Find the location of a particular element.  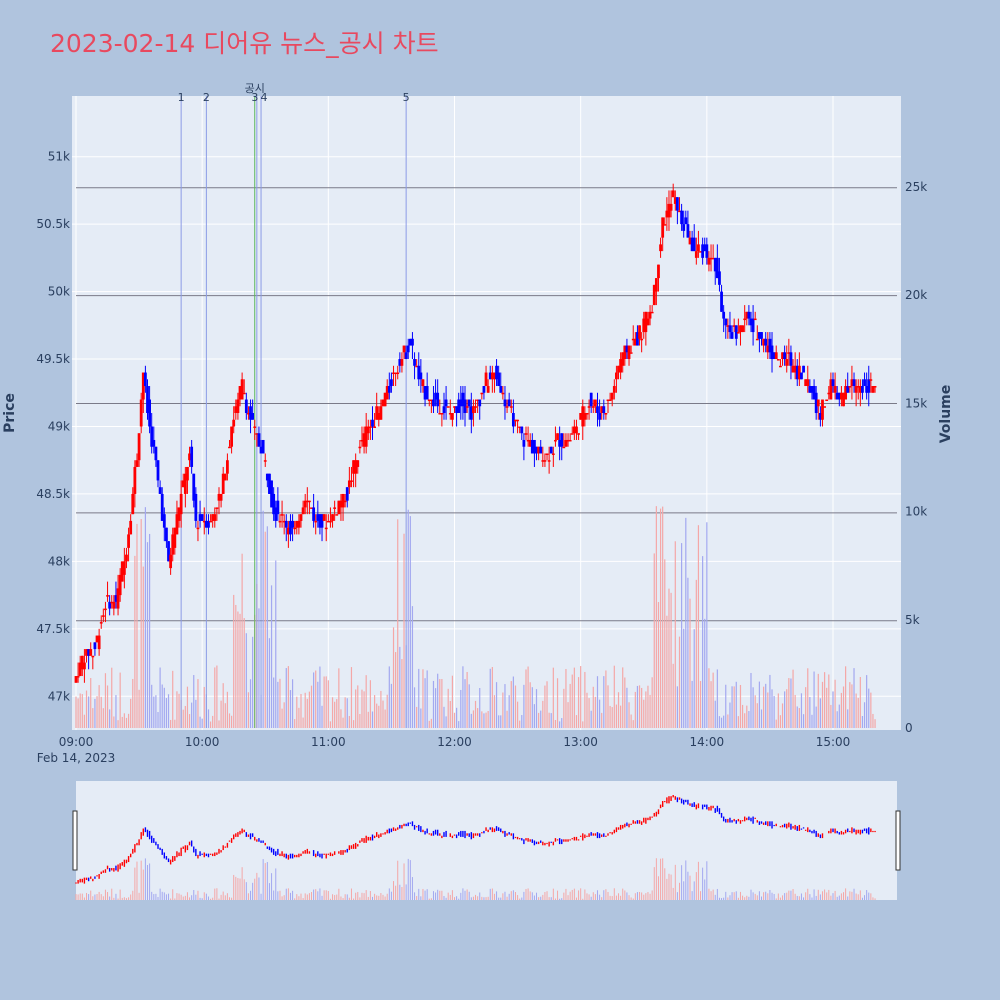

time-tick-label: 15:00 is located at coordinates (833, 742).